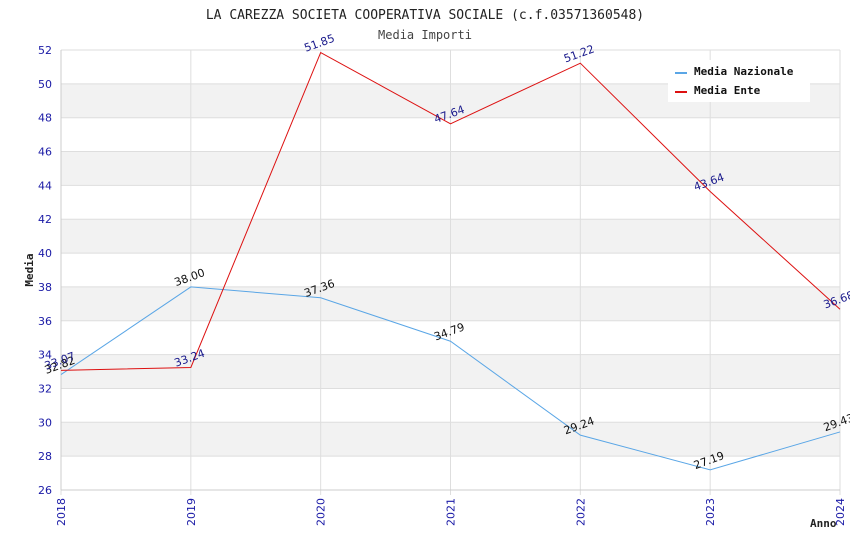 The height and width of the screenshot is (550, 850). I want to click on y-tick-label: 26, so click(45, 490).